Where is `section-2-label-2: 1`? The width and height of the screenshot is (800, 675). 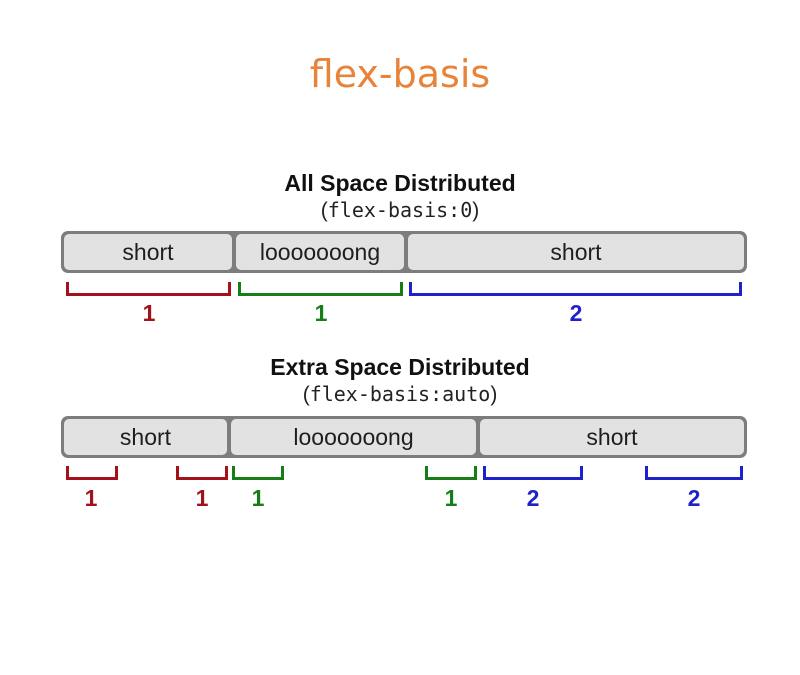 section-2-label-2: 1 is located at coordinates (202, 498).